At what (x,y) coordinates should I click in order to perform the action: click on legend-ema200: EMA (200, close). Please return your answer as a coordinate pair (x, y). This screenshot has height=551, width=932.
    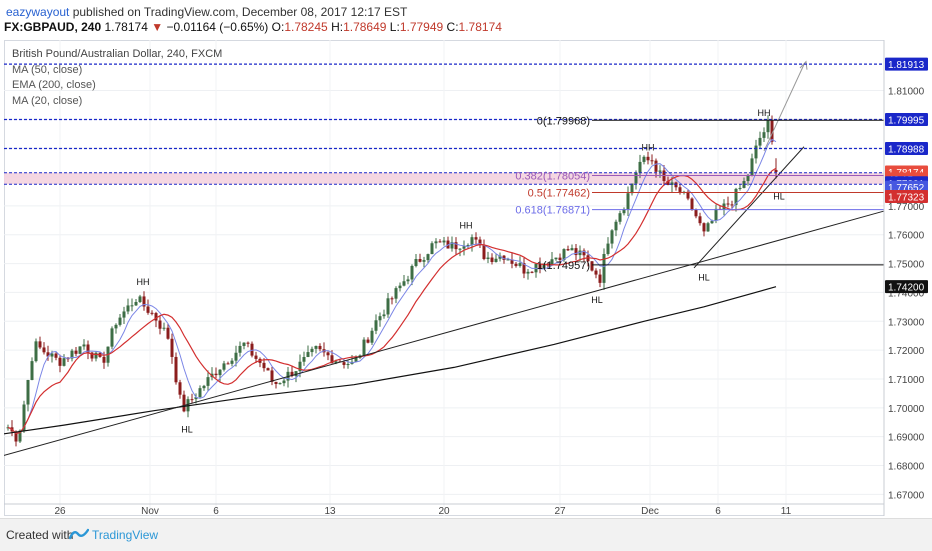
    Looking at the image, I should click on (54, 85).